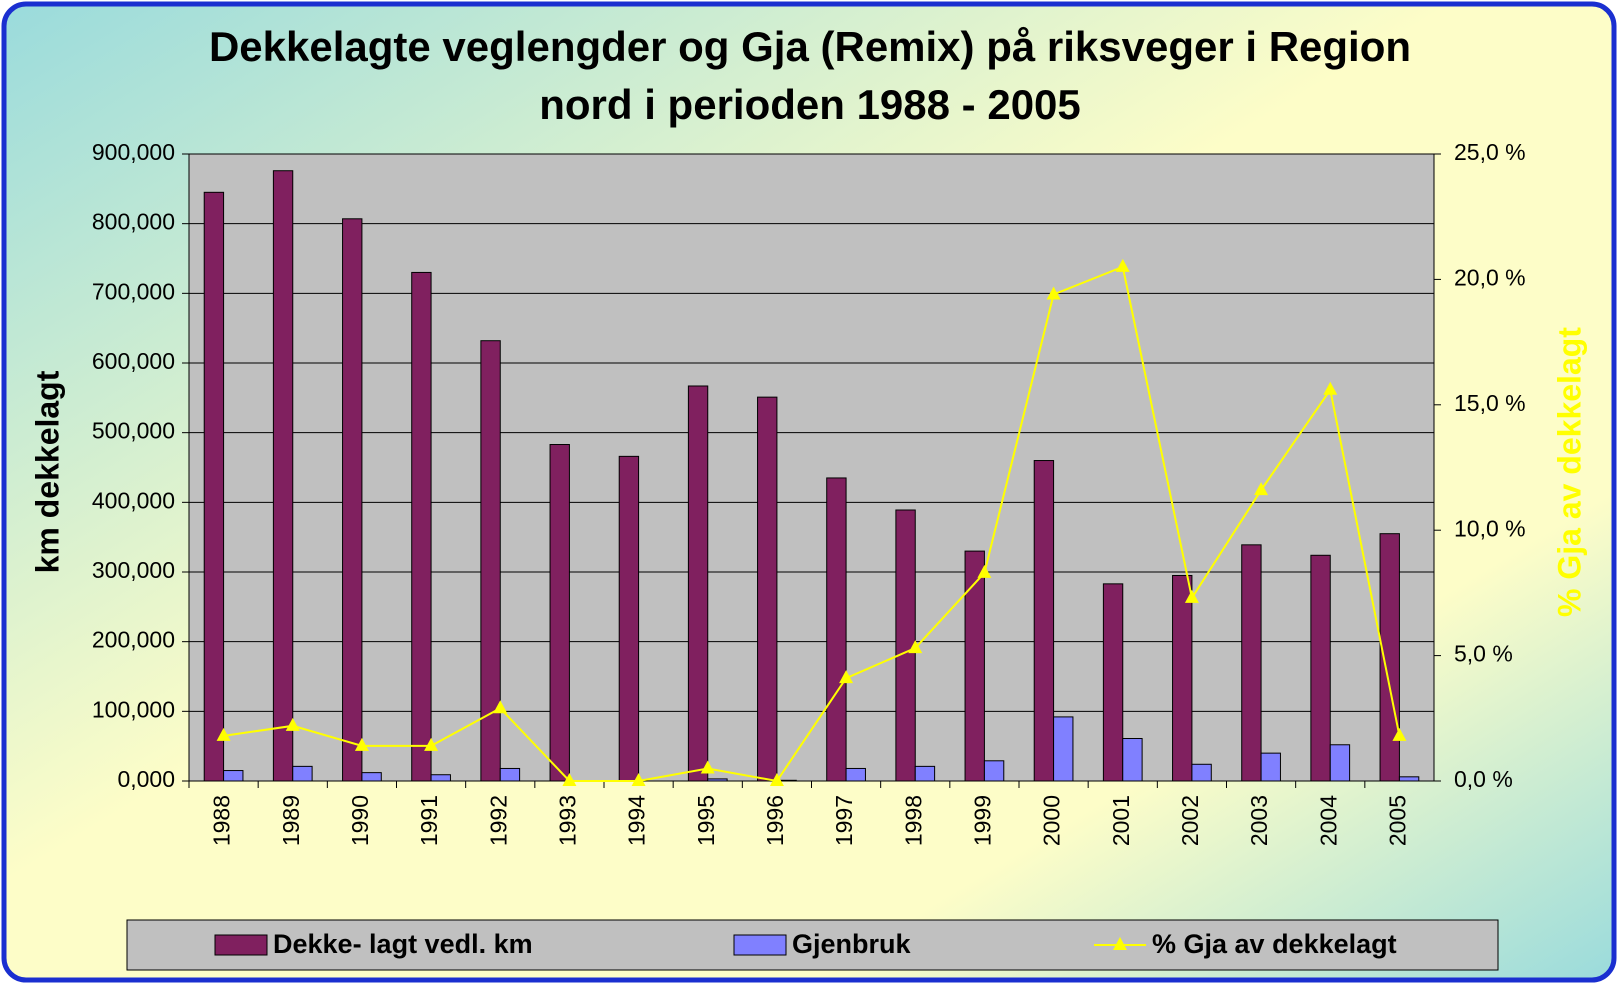 The height and width of the screenshot is (984, 1618). What do you see at coordinates (637, 820) in the screenshot?
I see `x-tick-label: 1994` at bounding box center [637, 820].